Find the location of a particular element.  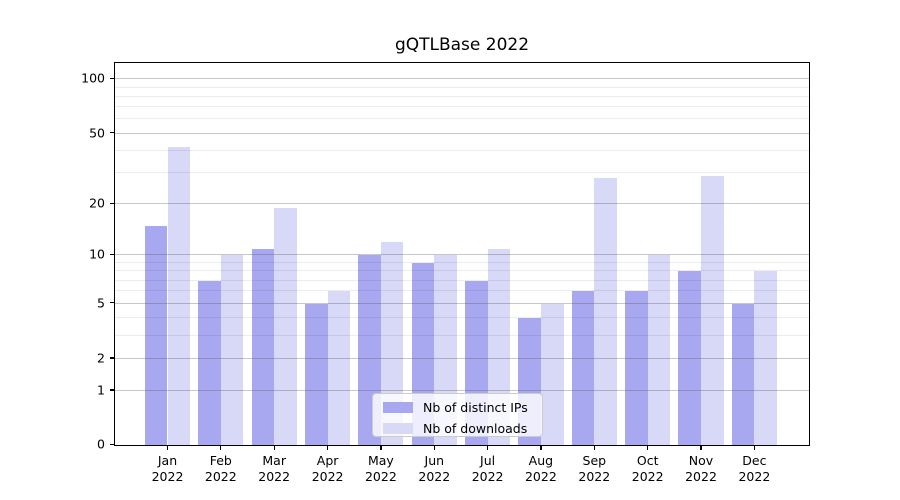

bar-downloads-oct is located at coordinates (659, 350).